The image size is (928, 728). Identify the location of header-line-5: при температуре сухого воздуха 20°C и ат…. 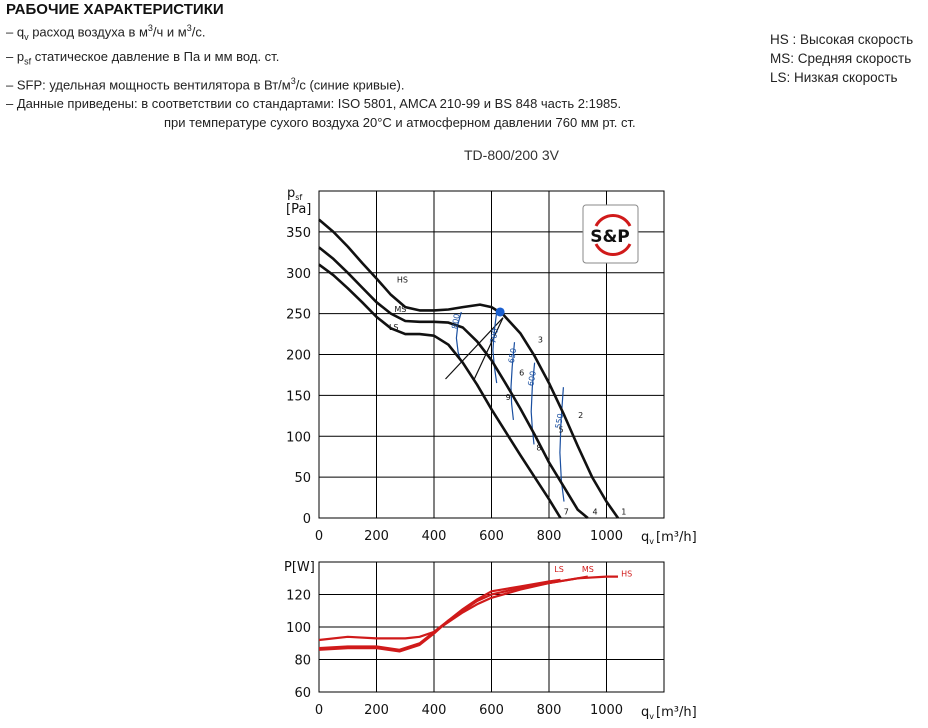
(400, 122).